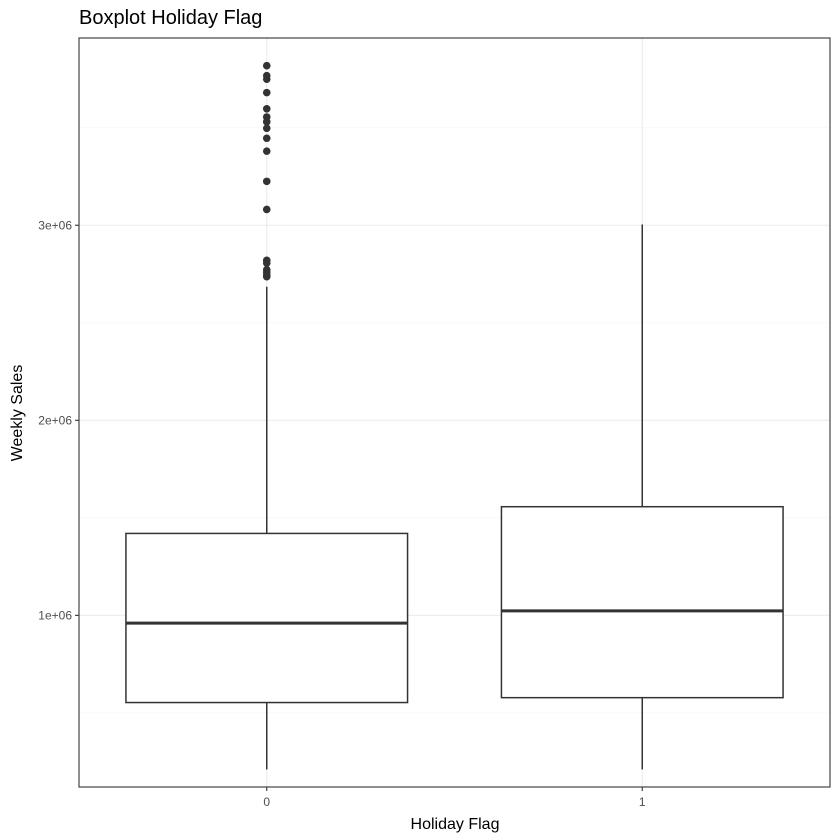 The height and width of the screenshot is (840, 840). I want to click on y-axis-title: Weekly Sales, so click(17, 413).